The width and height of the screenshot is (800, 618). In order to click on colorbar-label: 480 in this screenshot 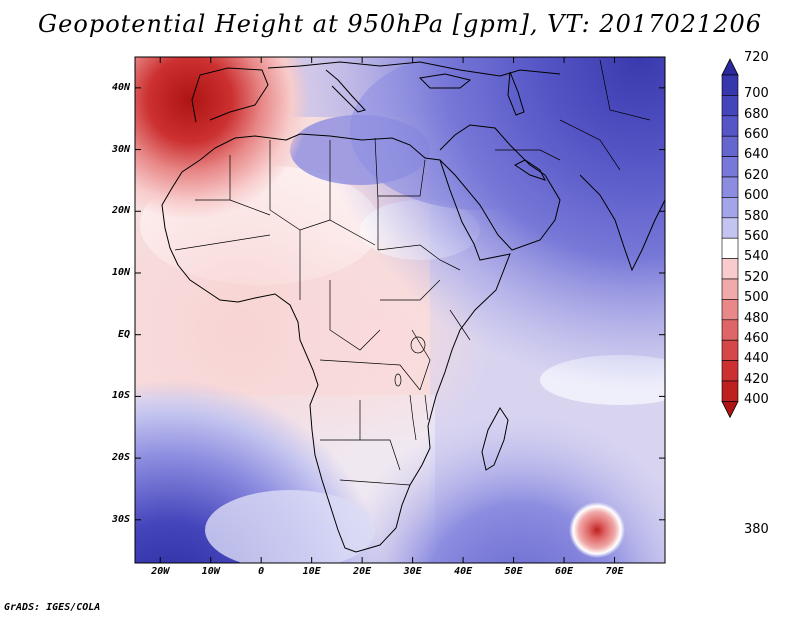, I will do `click(756, 318)`.